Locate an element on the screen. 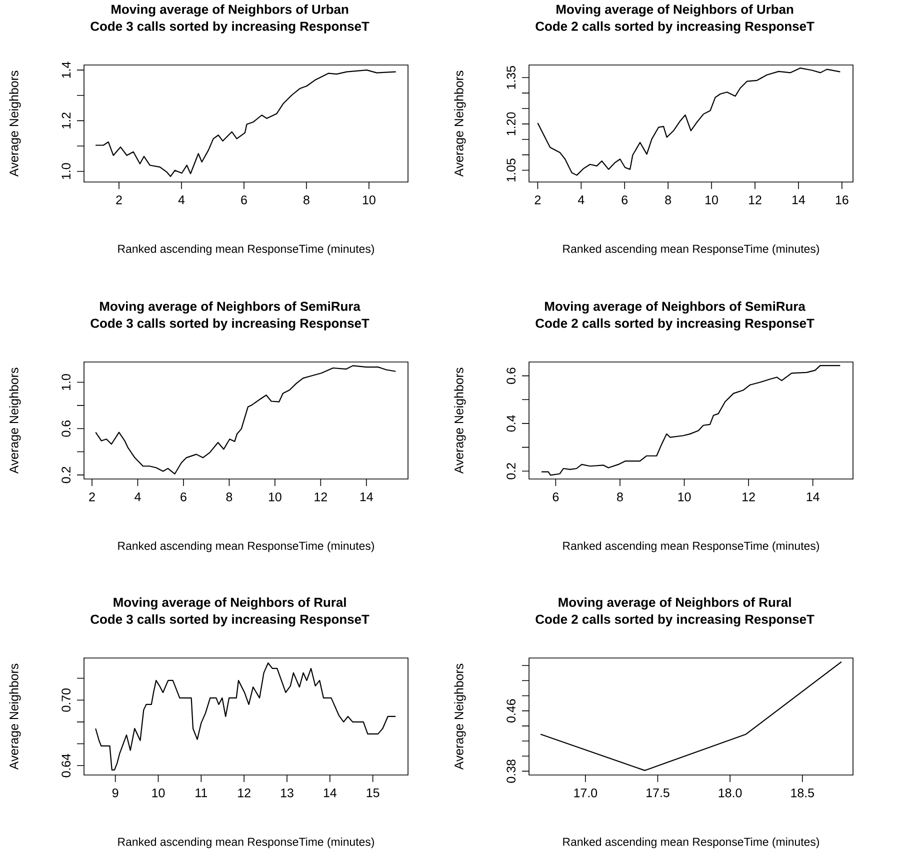 This screenshot has height=858, width=900. y-tick-label: 1.2 is located at coordinates (66, 120).